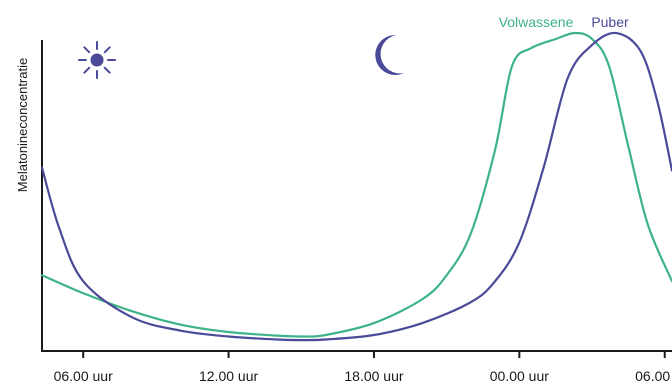 This screenshot has height=388, width=672. I want to click on x-tick-label: 12.00 uur, so click(228, 376).